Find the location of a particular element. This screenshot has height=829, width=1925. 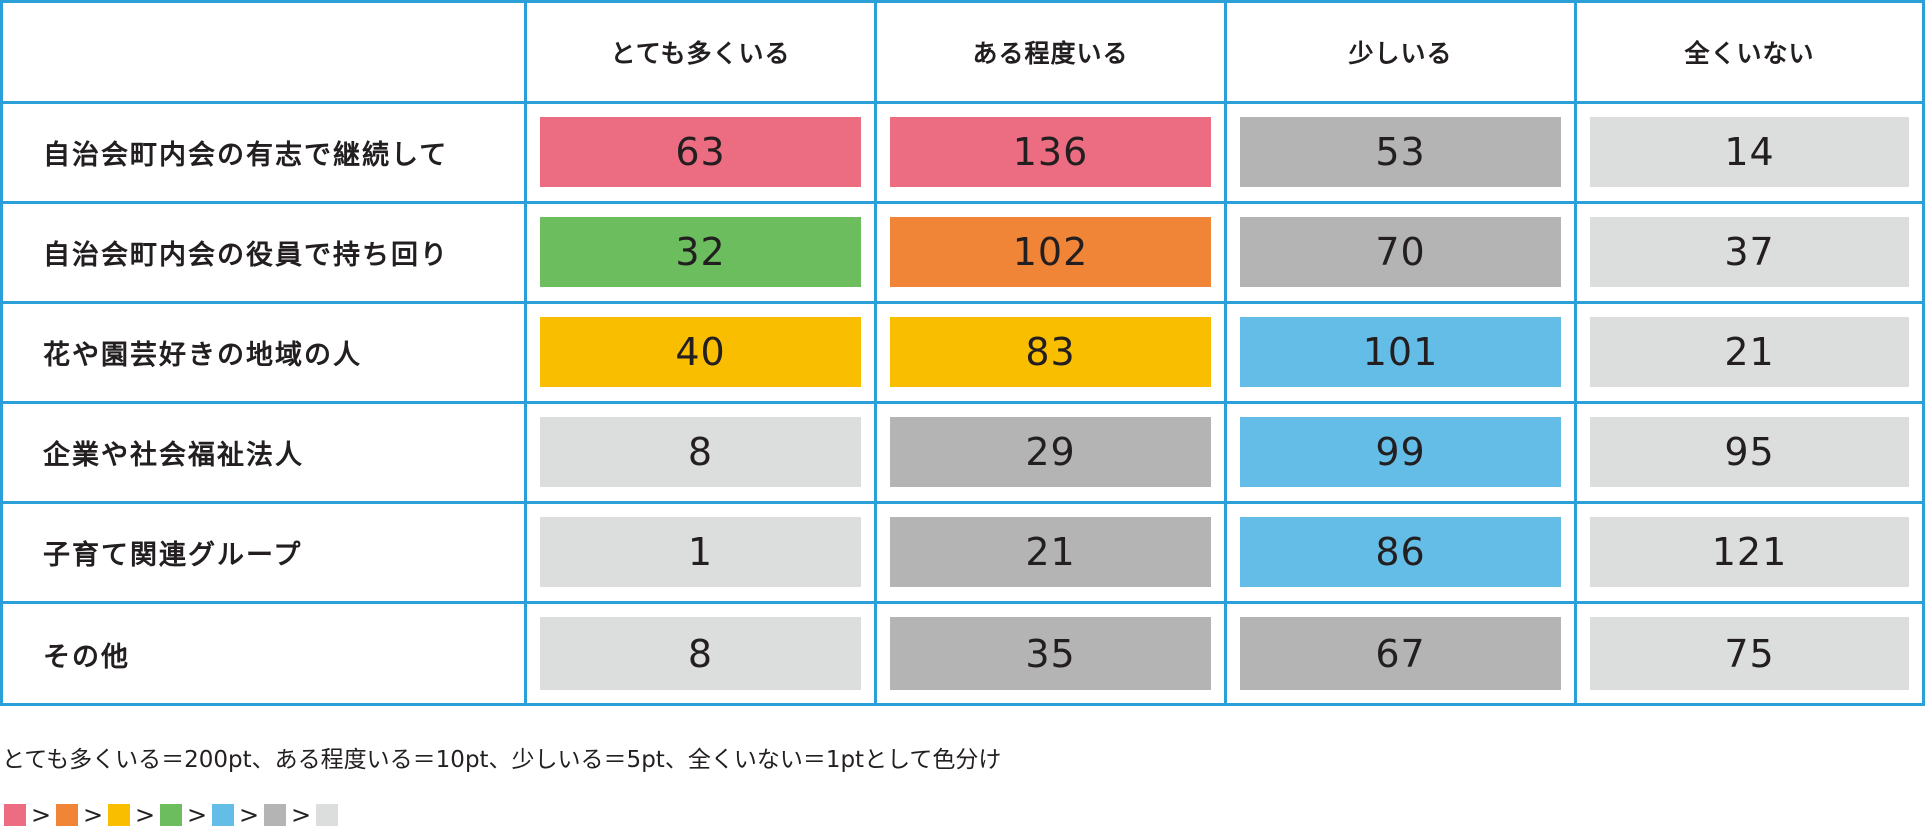

value-cell: 70 is located at coordinates (1402, 254).